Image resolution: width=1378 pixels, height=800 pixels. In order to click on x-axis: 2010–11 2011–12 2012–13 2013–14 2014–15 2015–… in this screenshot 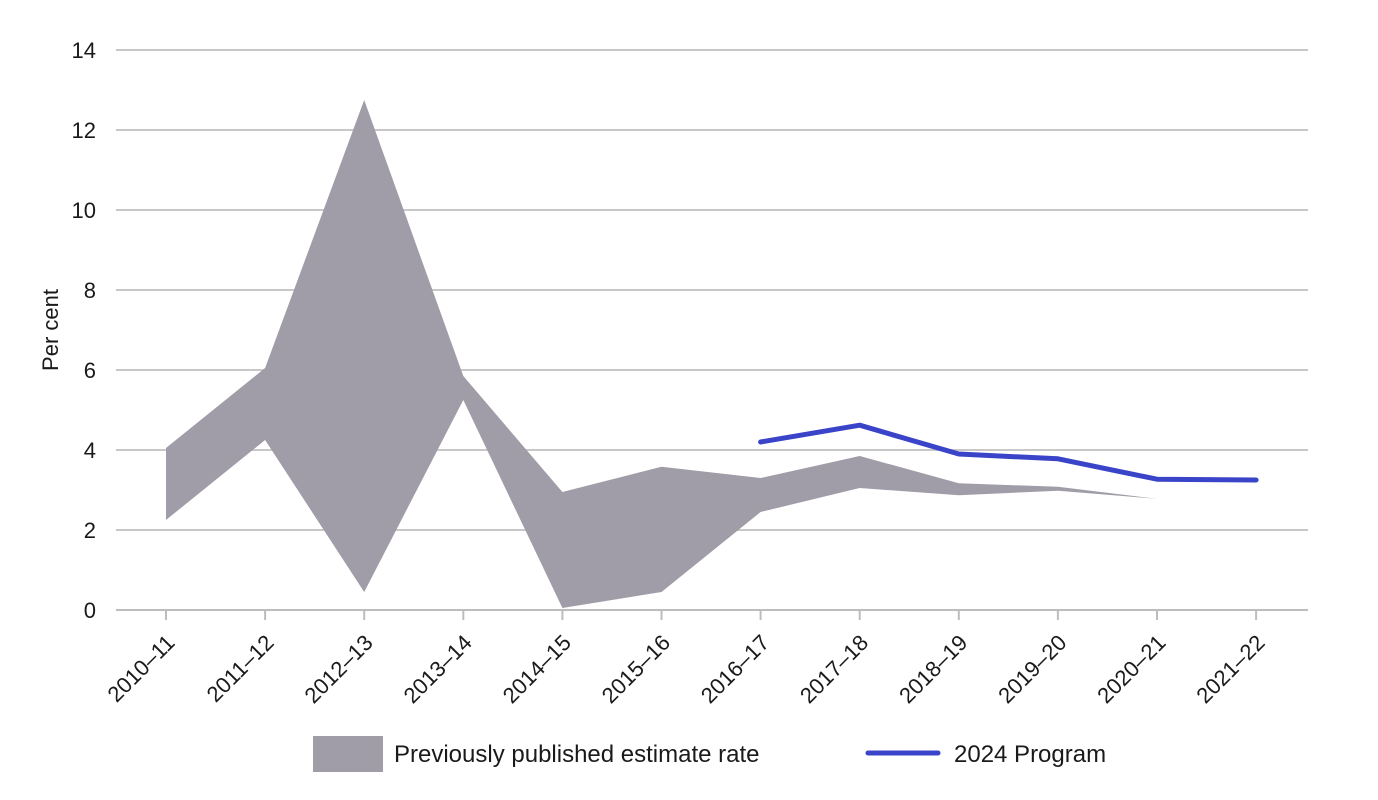, I will do `click(705, 658)`.